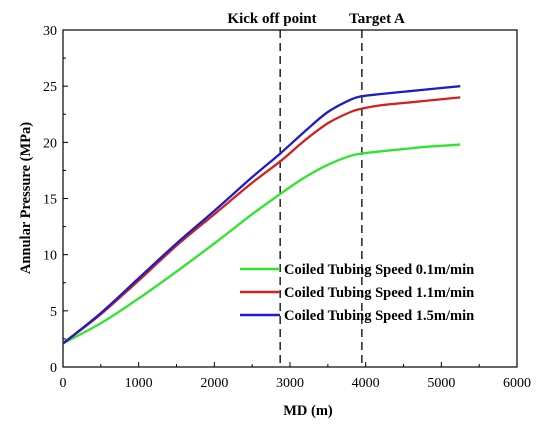 Image resolution: width=550 pixels, height=435 pixels. Describe the element at coordinates (53, 312) in the screenshot. I see `y-tick-label: 5` at that location.